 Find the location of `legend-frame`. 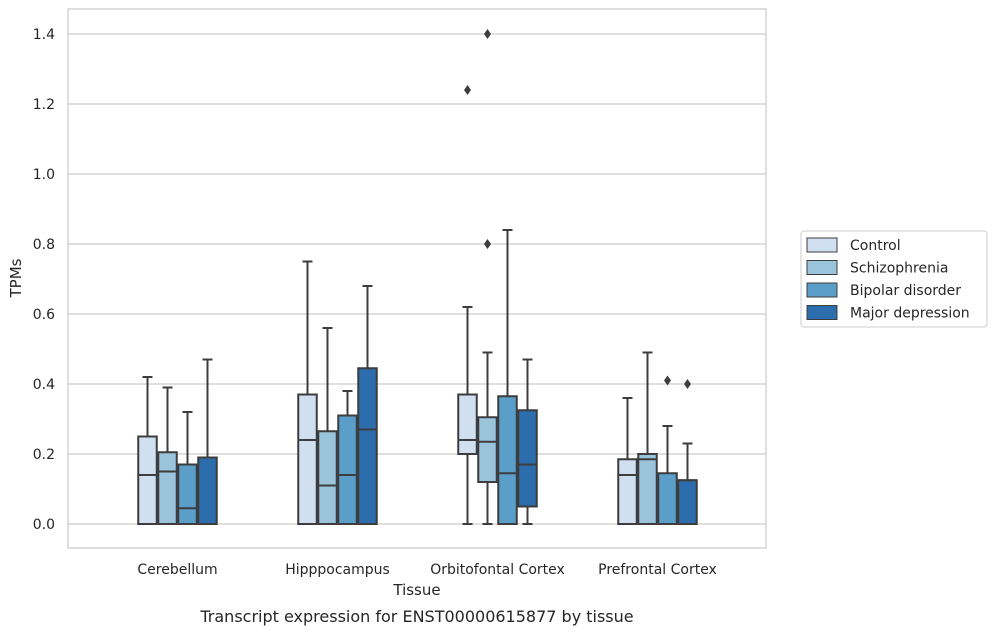

legend-frame is located at coordinates (894, 279).